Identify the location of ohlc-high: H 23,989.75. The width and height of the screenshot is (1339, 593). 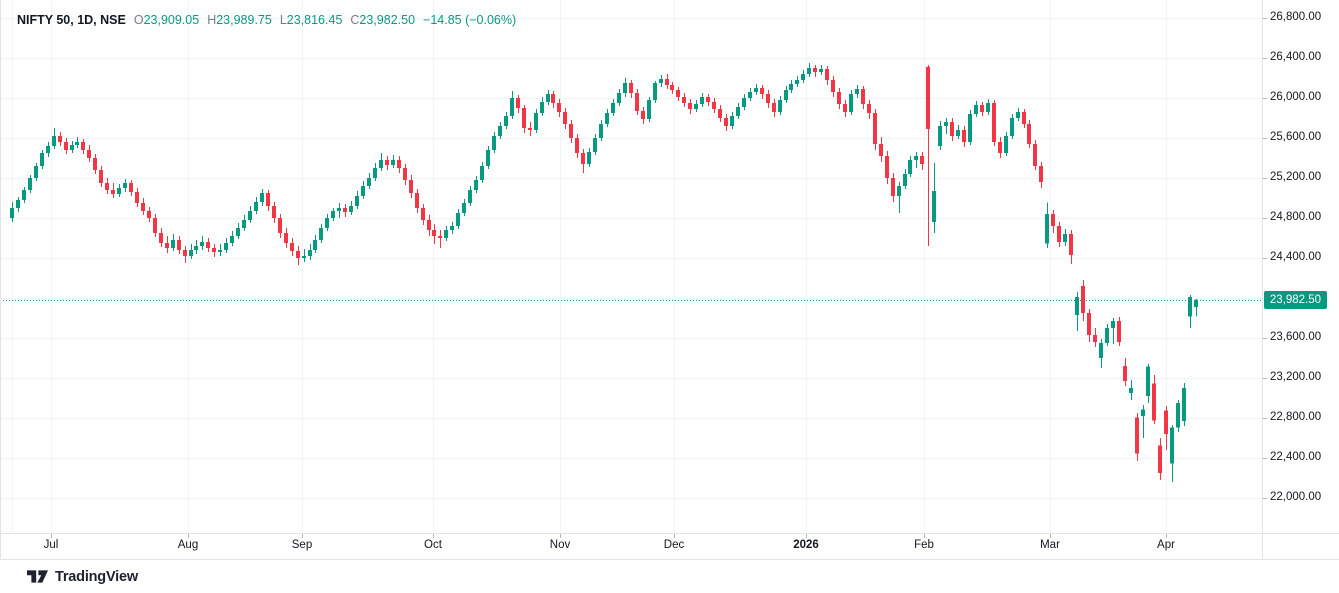
(239, 20).